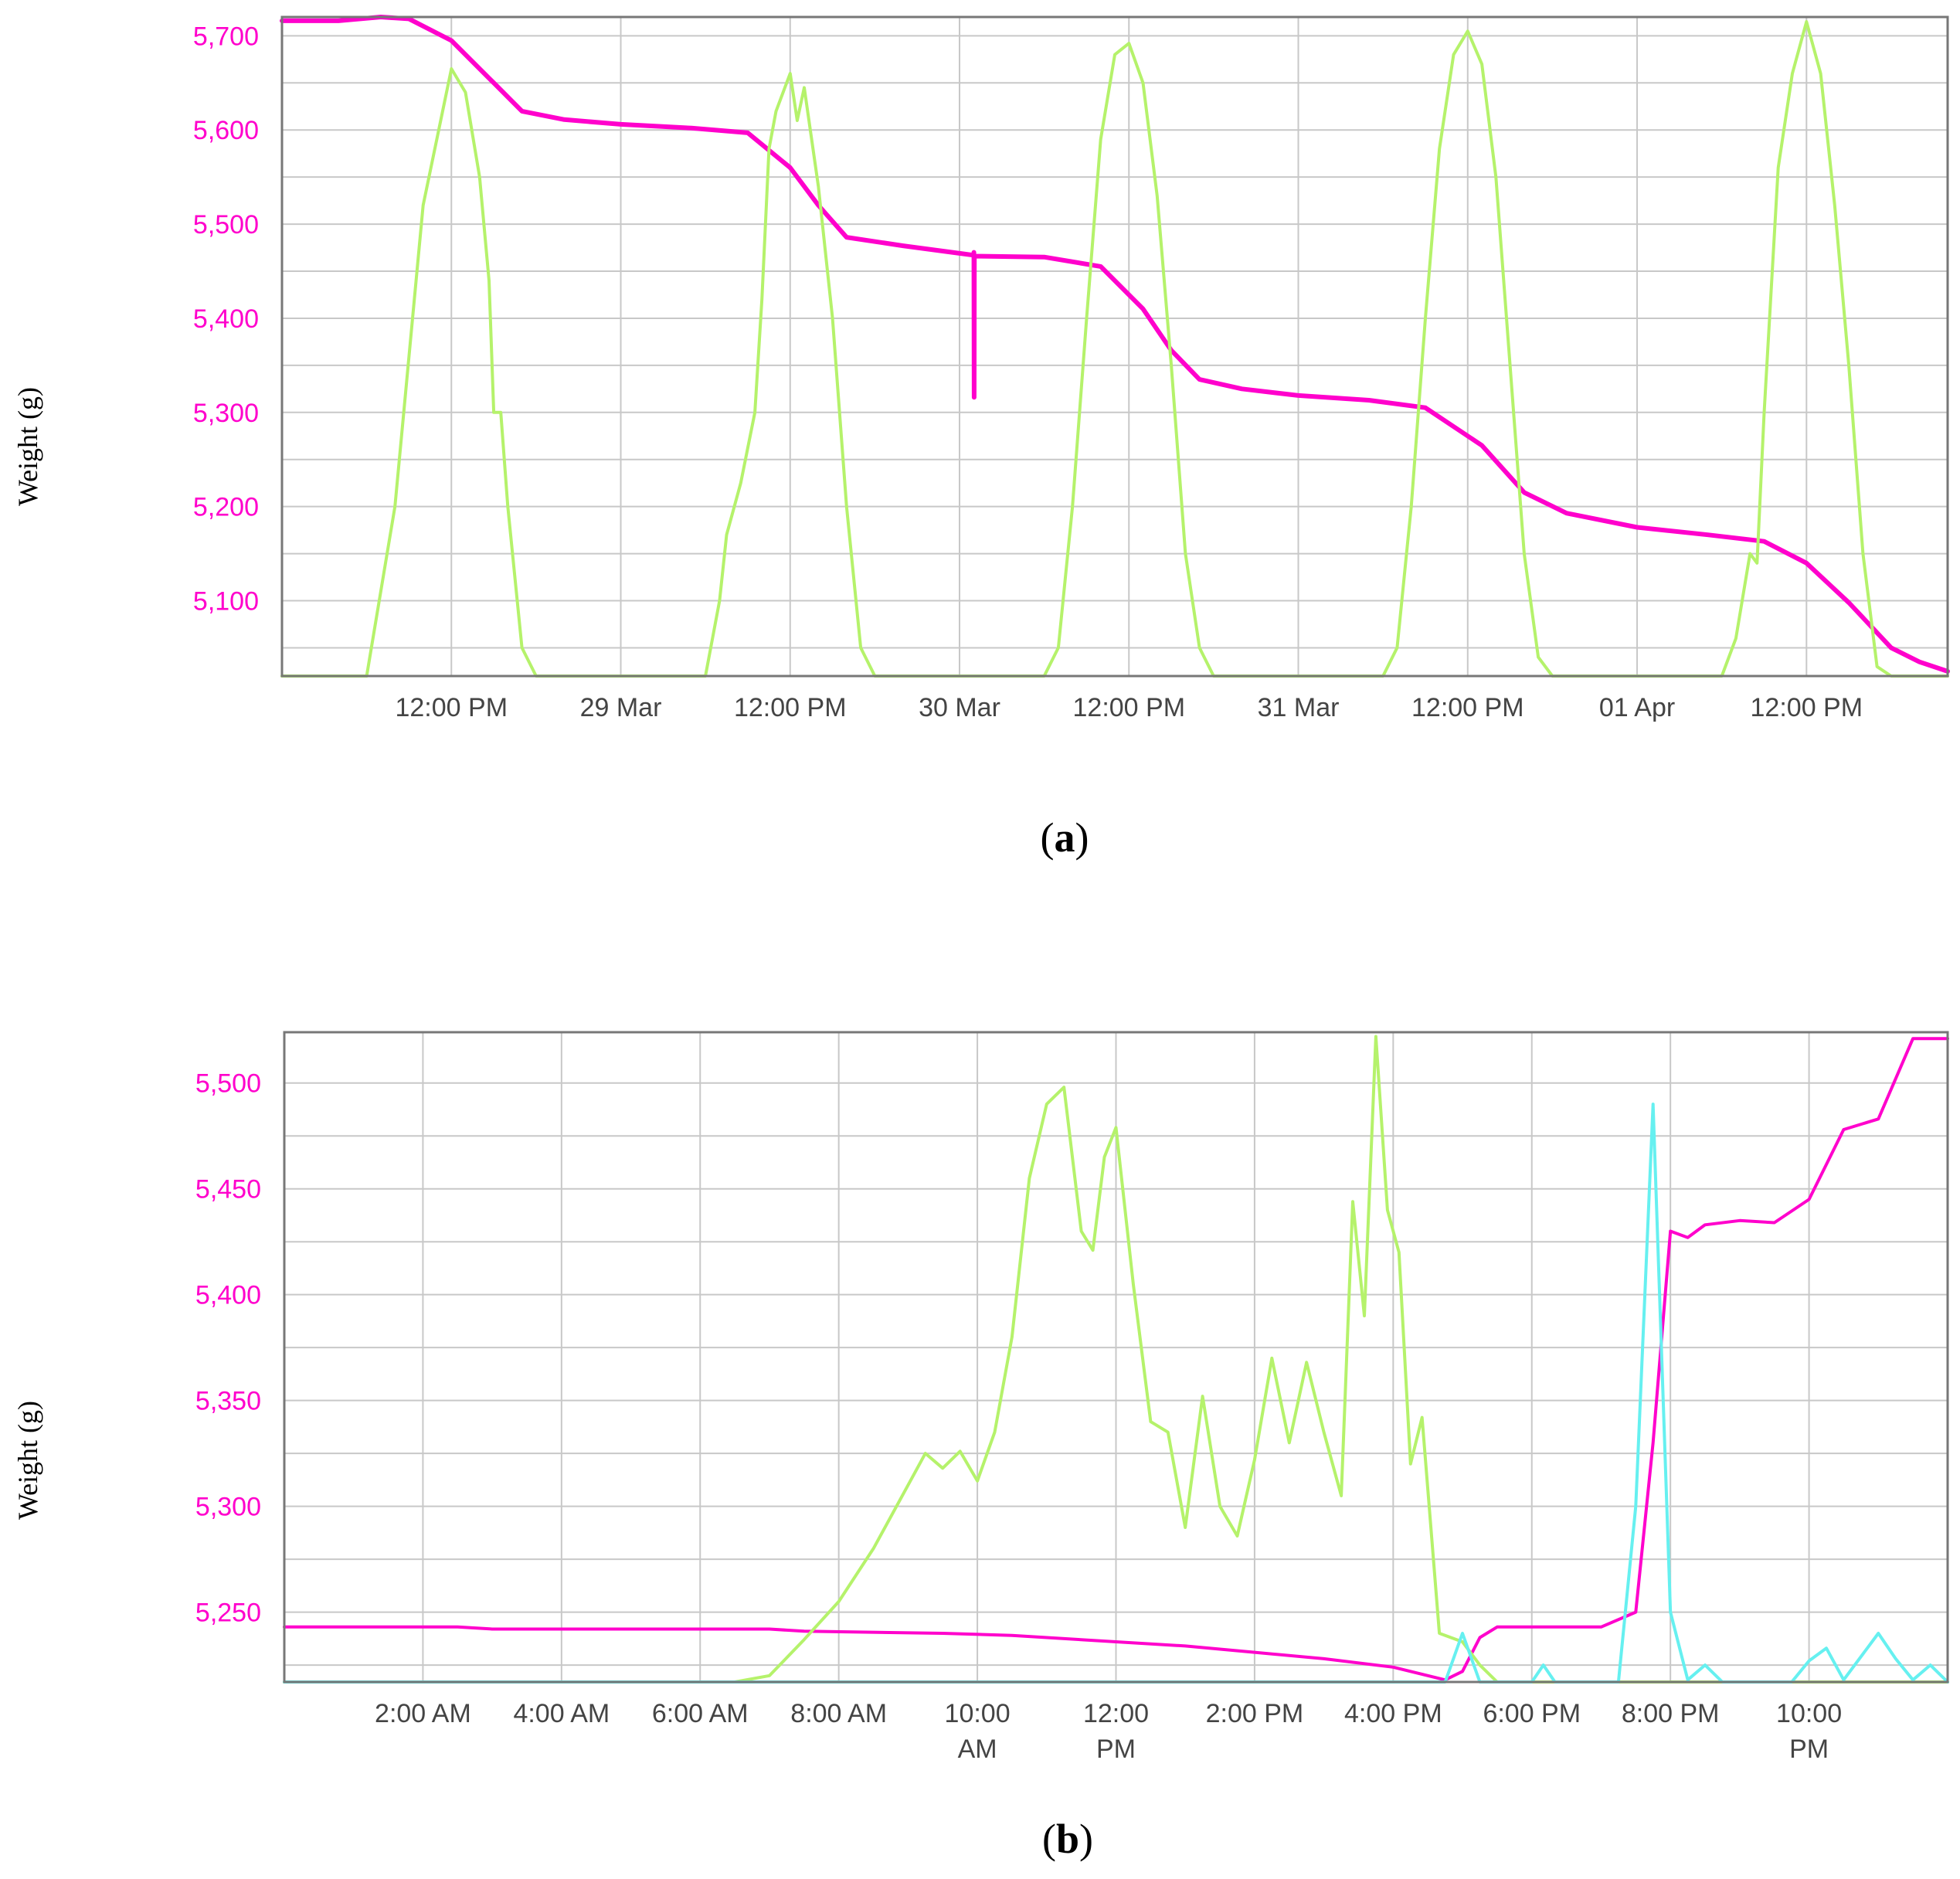 This screenshot has height=1879, width=1960. I want to click on y-tick-label: 5,250, so click(228, 1613).